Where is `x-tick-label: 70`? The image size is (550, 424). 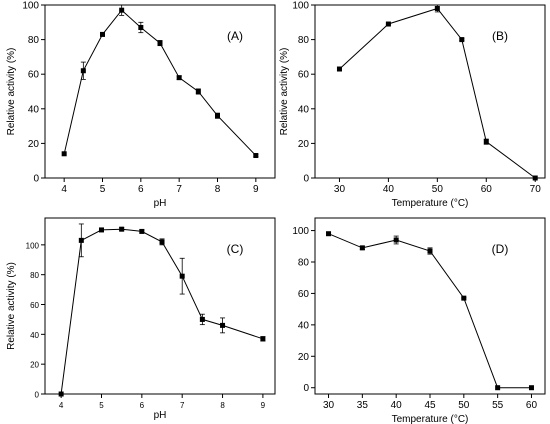 x-tick-label: 70 is located at coordinates (536, 189).